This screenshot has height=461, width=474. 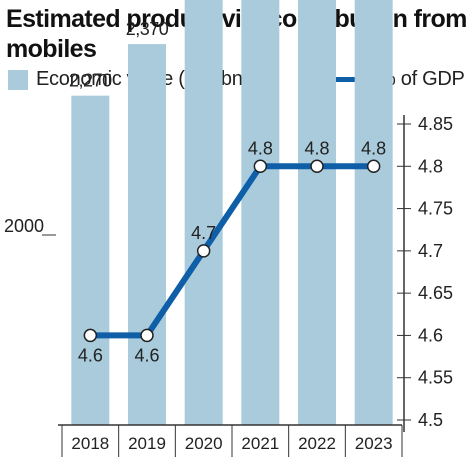 I want to click on gdp-value-label-2018: 4.6, so click(x=90, y=355).